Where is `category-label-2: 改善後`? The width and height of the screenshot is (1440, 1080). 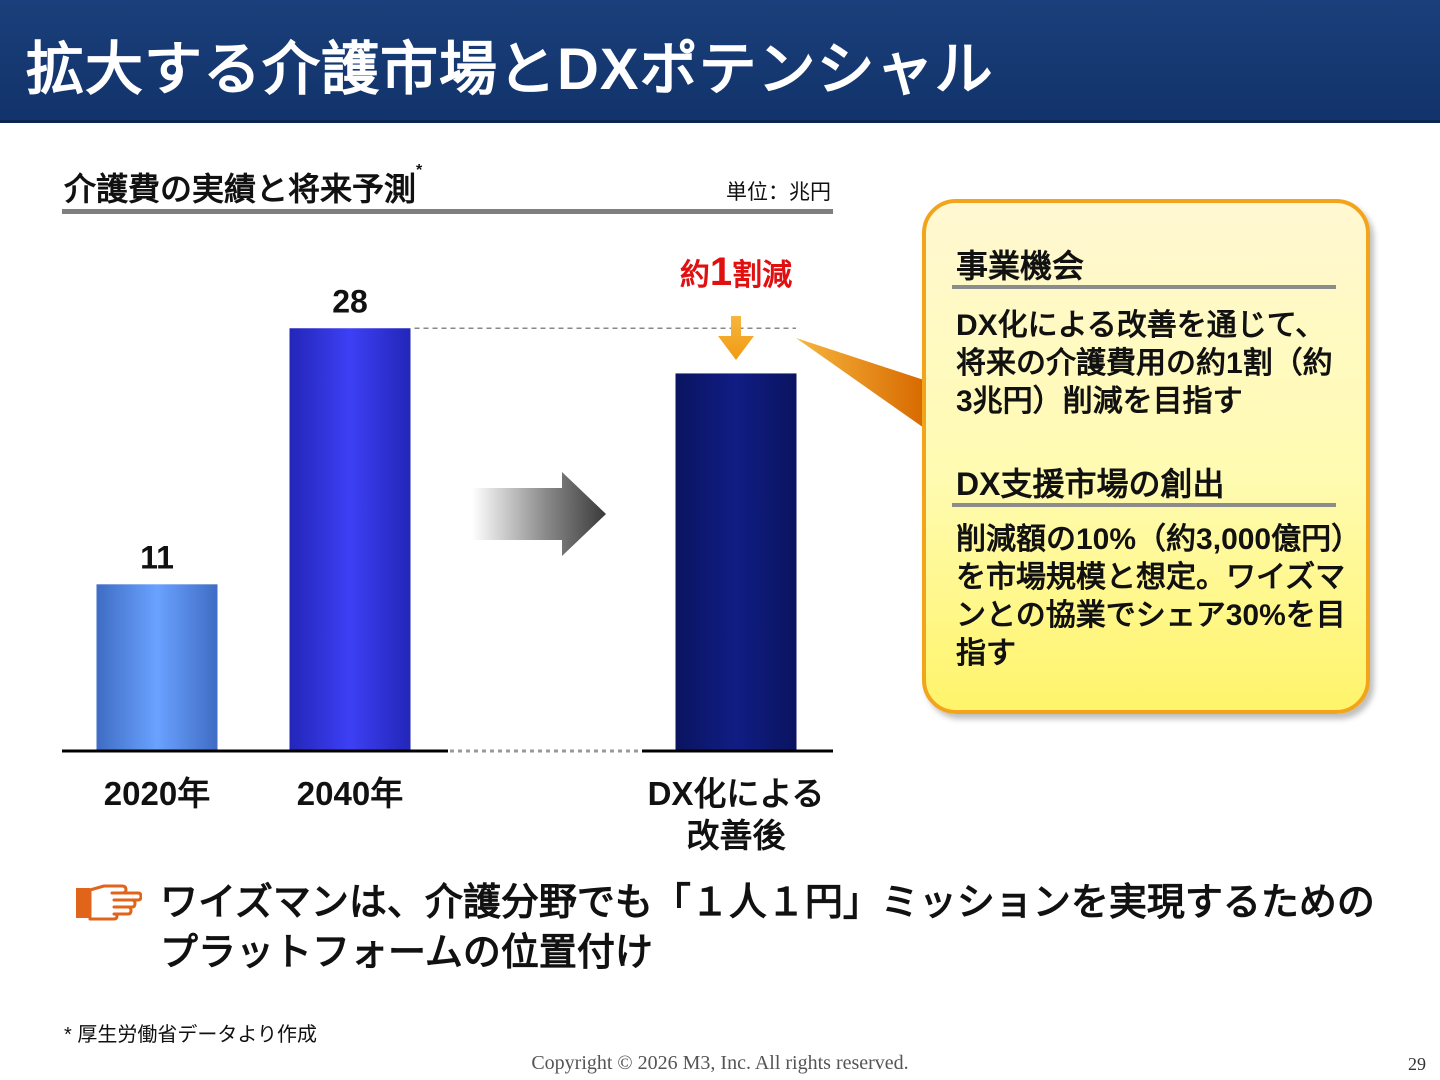 category-label-2: 改善後 is located at coordinates (737, 835).